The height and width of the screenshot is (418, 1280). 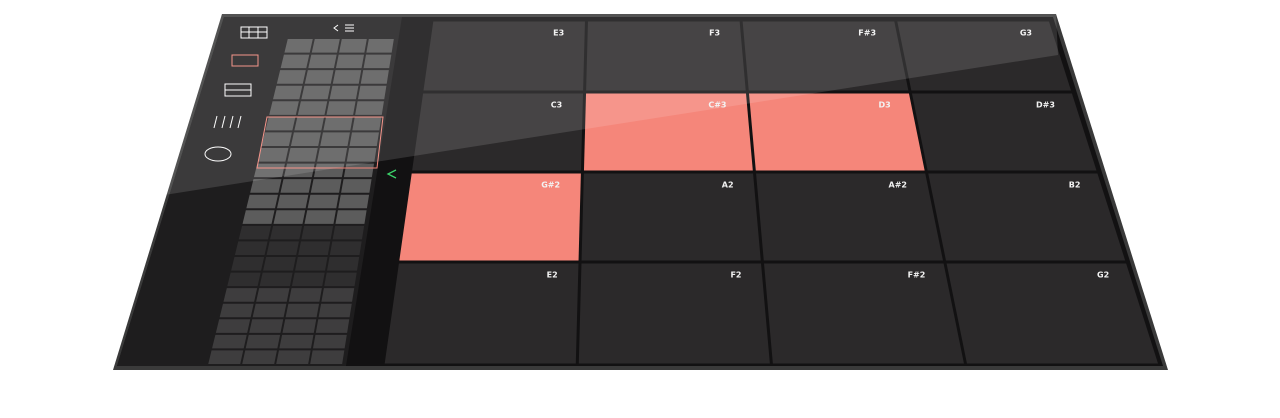 What do you see at coordinates (245, 60) in the screenshot?
I see `pad-mode-icon` at bounding box center [245, 60].